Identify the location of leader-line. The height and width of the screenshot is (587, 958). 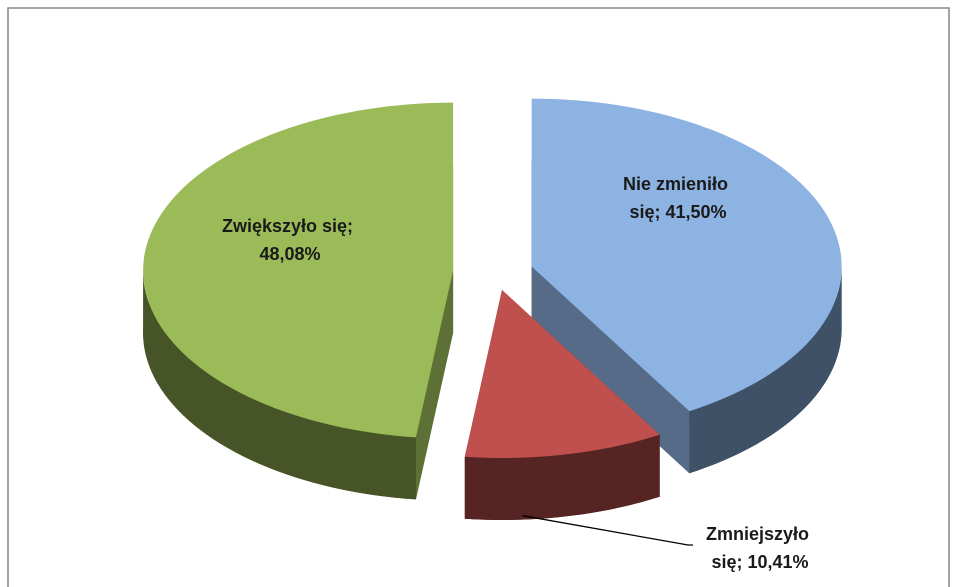
(607, 530).